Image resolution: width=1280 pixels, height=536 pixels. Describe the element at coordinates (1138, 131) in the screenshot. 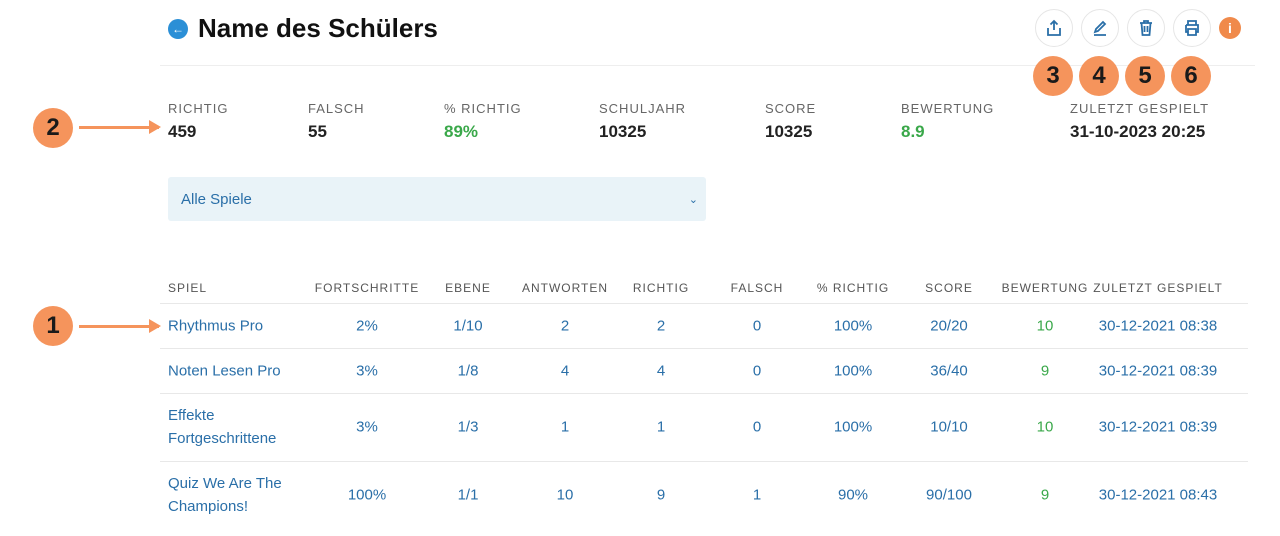

I see `stat-value: 31-10-2023 20:25` at that location.